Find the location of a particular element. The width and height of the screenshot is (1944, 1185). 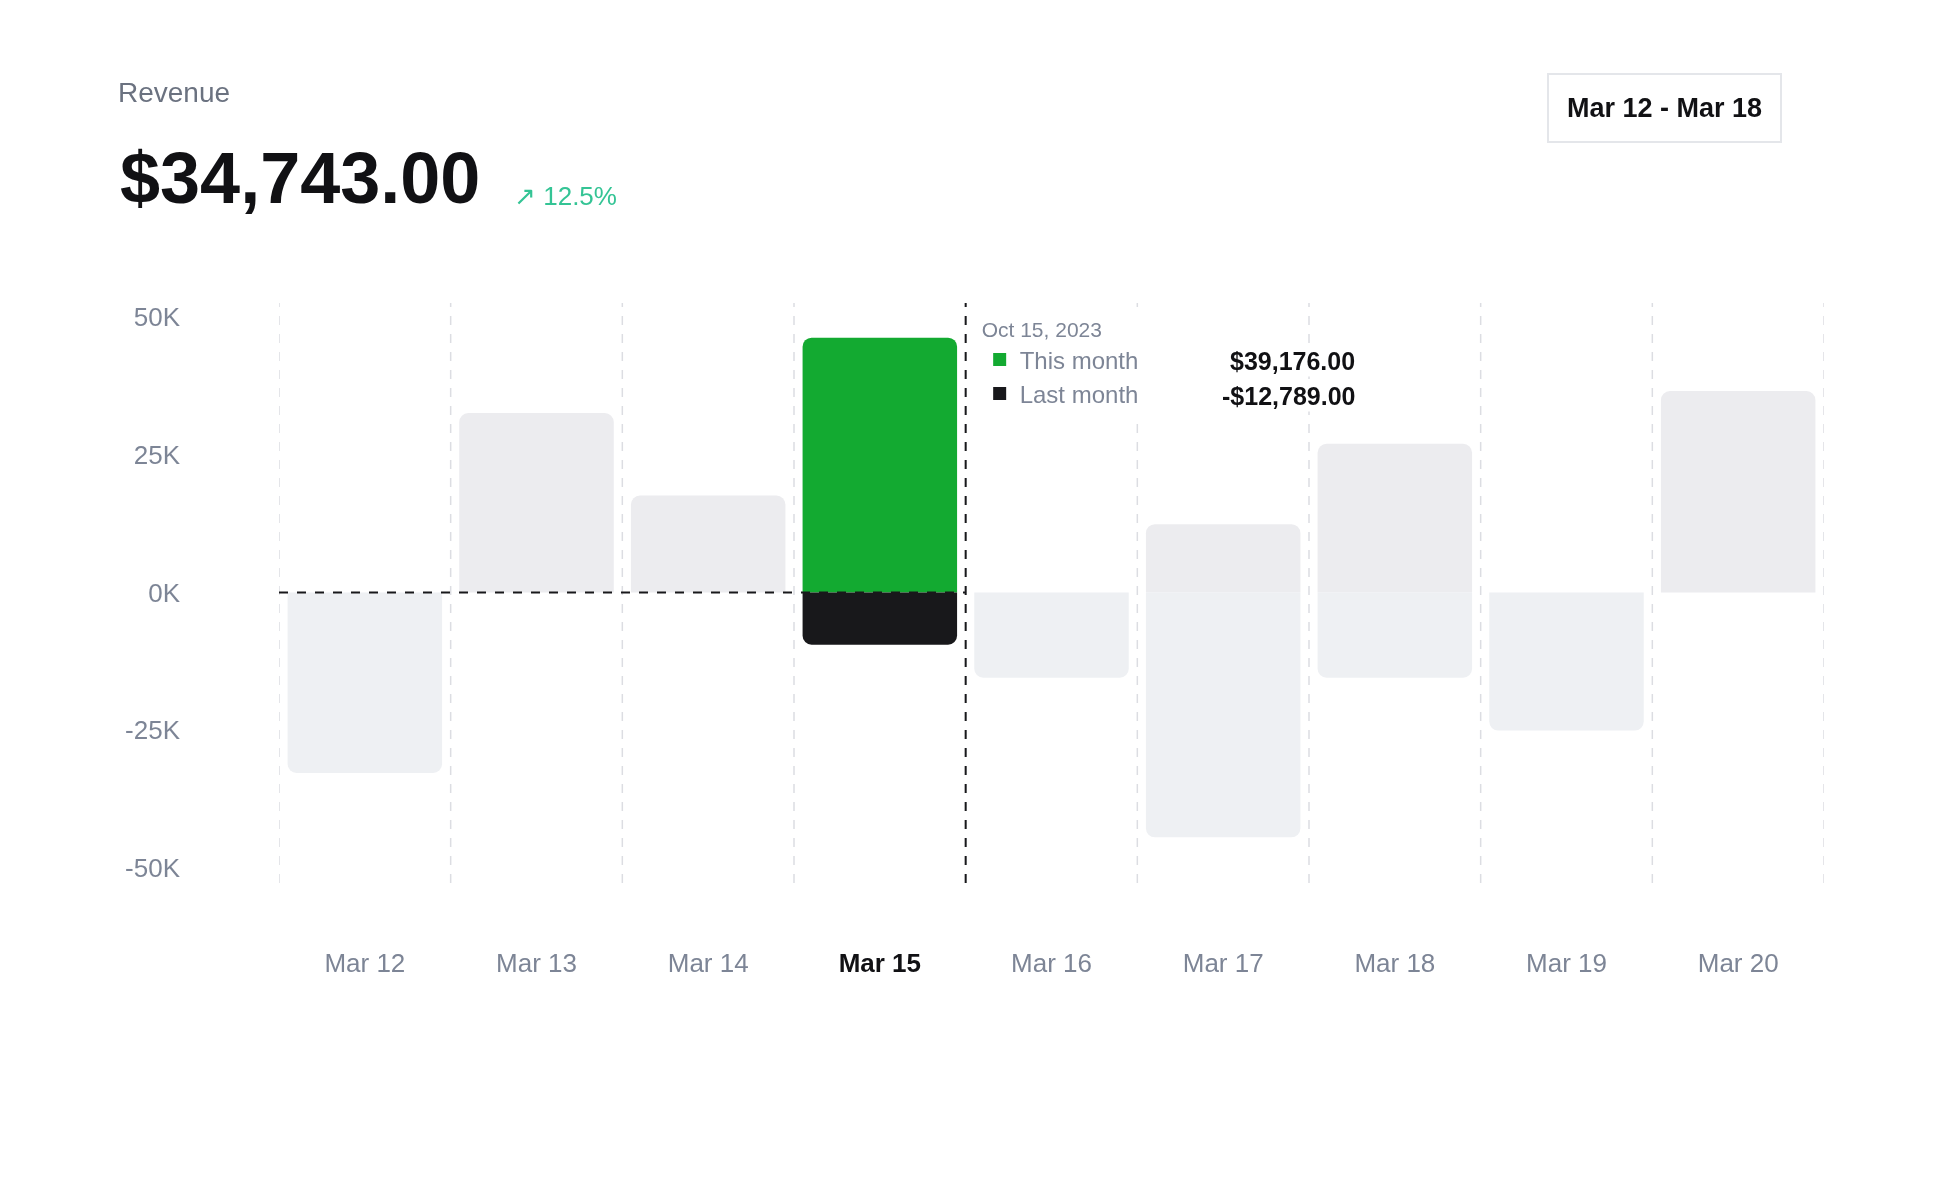

x-tick-label: Mar 18 is located at coordinates (1395, 963).